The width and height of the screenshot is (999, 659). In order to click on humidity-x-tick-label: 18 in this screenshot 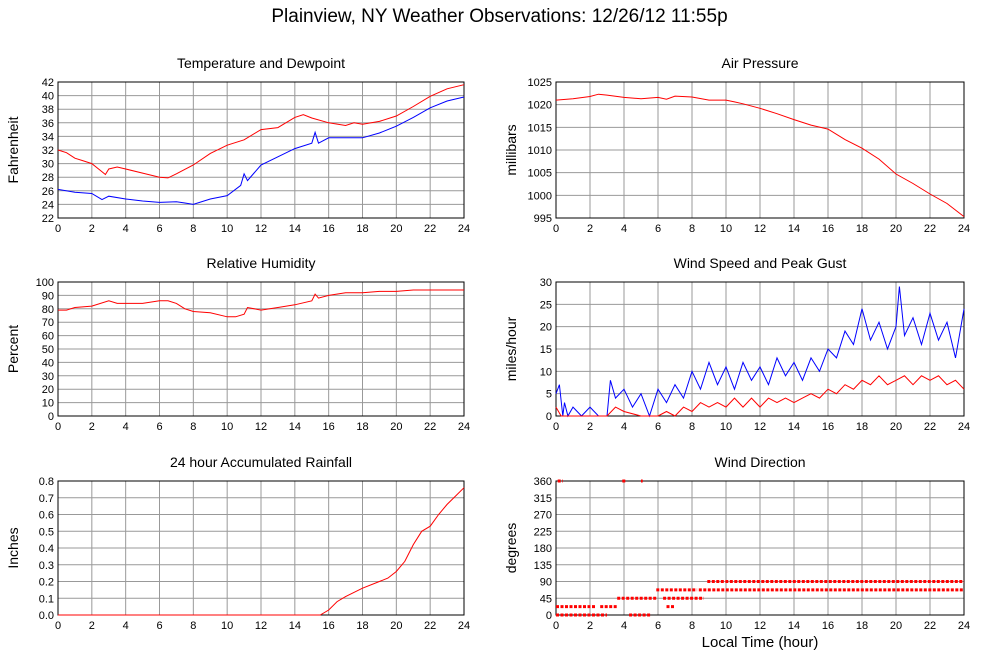, I will do `click(362, 427)`.